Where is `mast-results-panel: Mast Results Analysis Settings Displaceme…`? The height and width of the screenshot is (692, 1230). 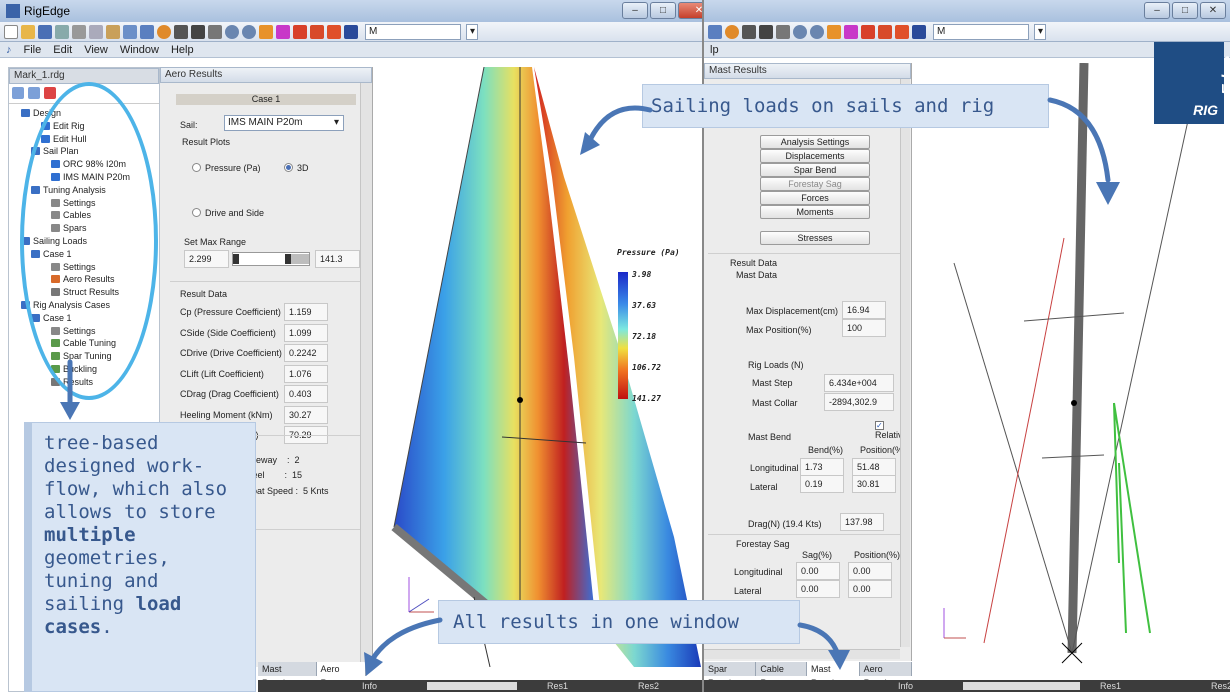
mast-results-panel: Mast Results Analysis Settings Displaceme… is located at coordinates (808, 362).